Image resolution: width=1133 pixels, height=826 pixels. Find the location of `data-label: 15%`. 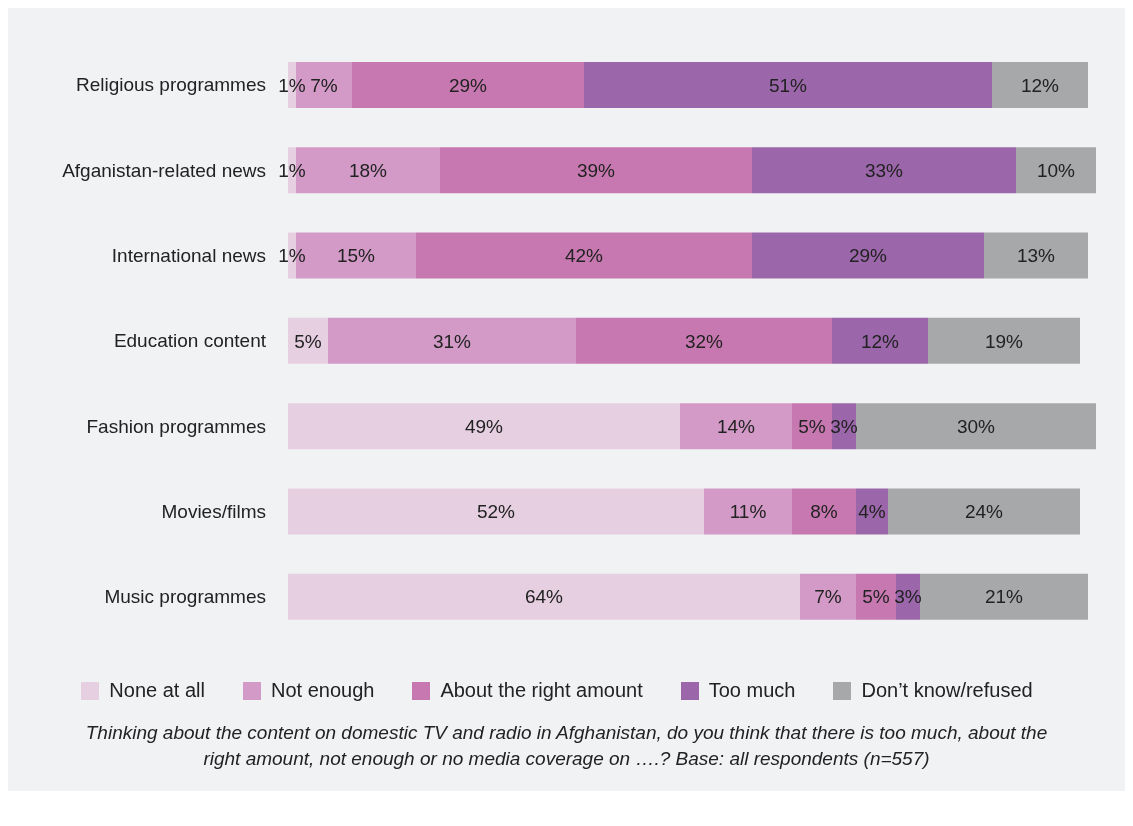

data-label: 15% is located at coordinates (356, 256).